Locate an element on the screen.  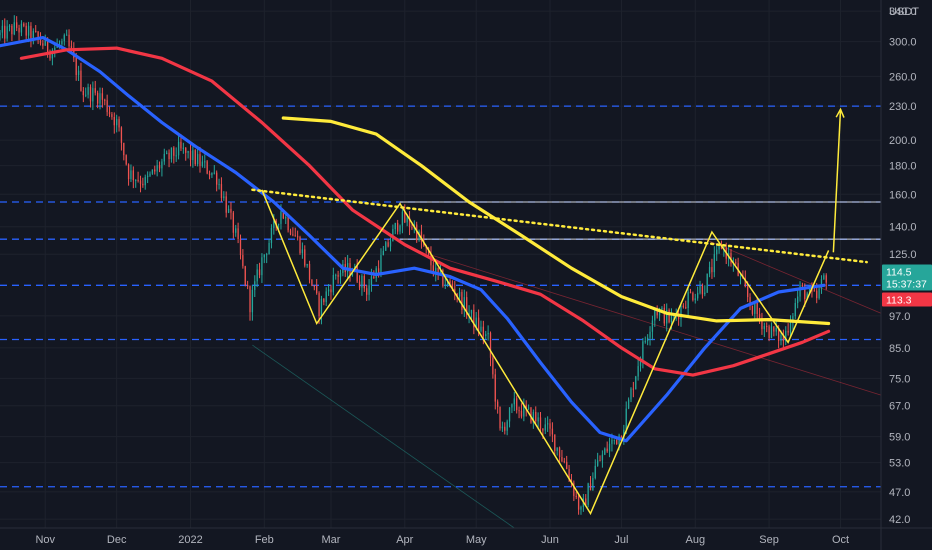
price-axis-tick-label: 75.0 is located at coordinates (899, 379).